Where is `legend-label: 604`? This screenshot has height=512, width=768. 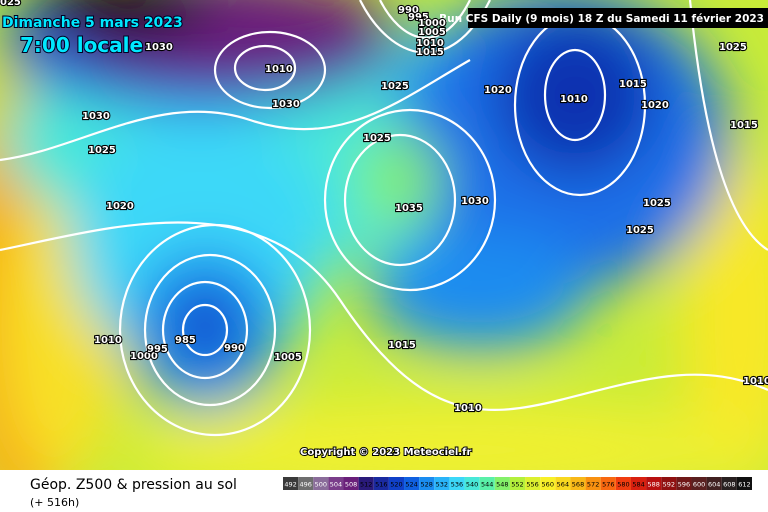
legend-label: 604 is located at coordinates (714, 485).